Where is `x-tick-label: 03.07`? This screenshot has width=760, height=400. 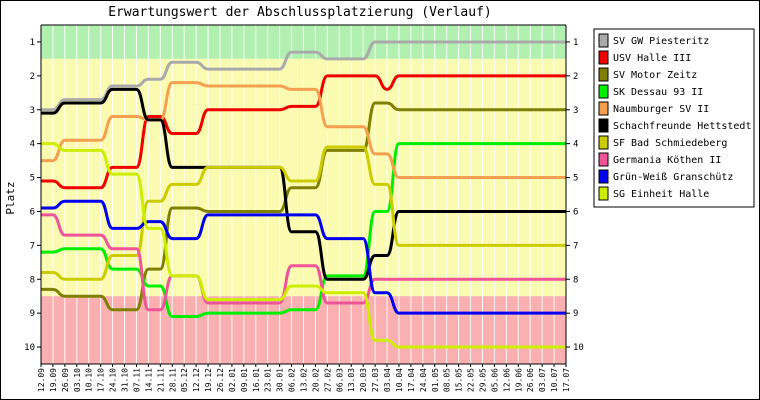 x-tick-label: 03.07 is located at coordinates (542, 380).